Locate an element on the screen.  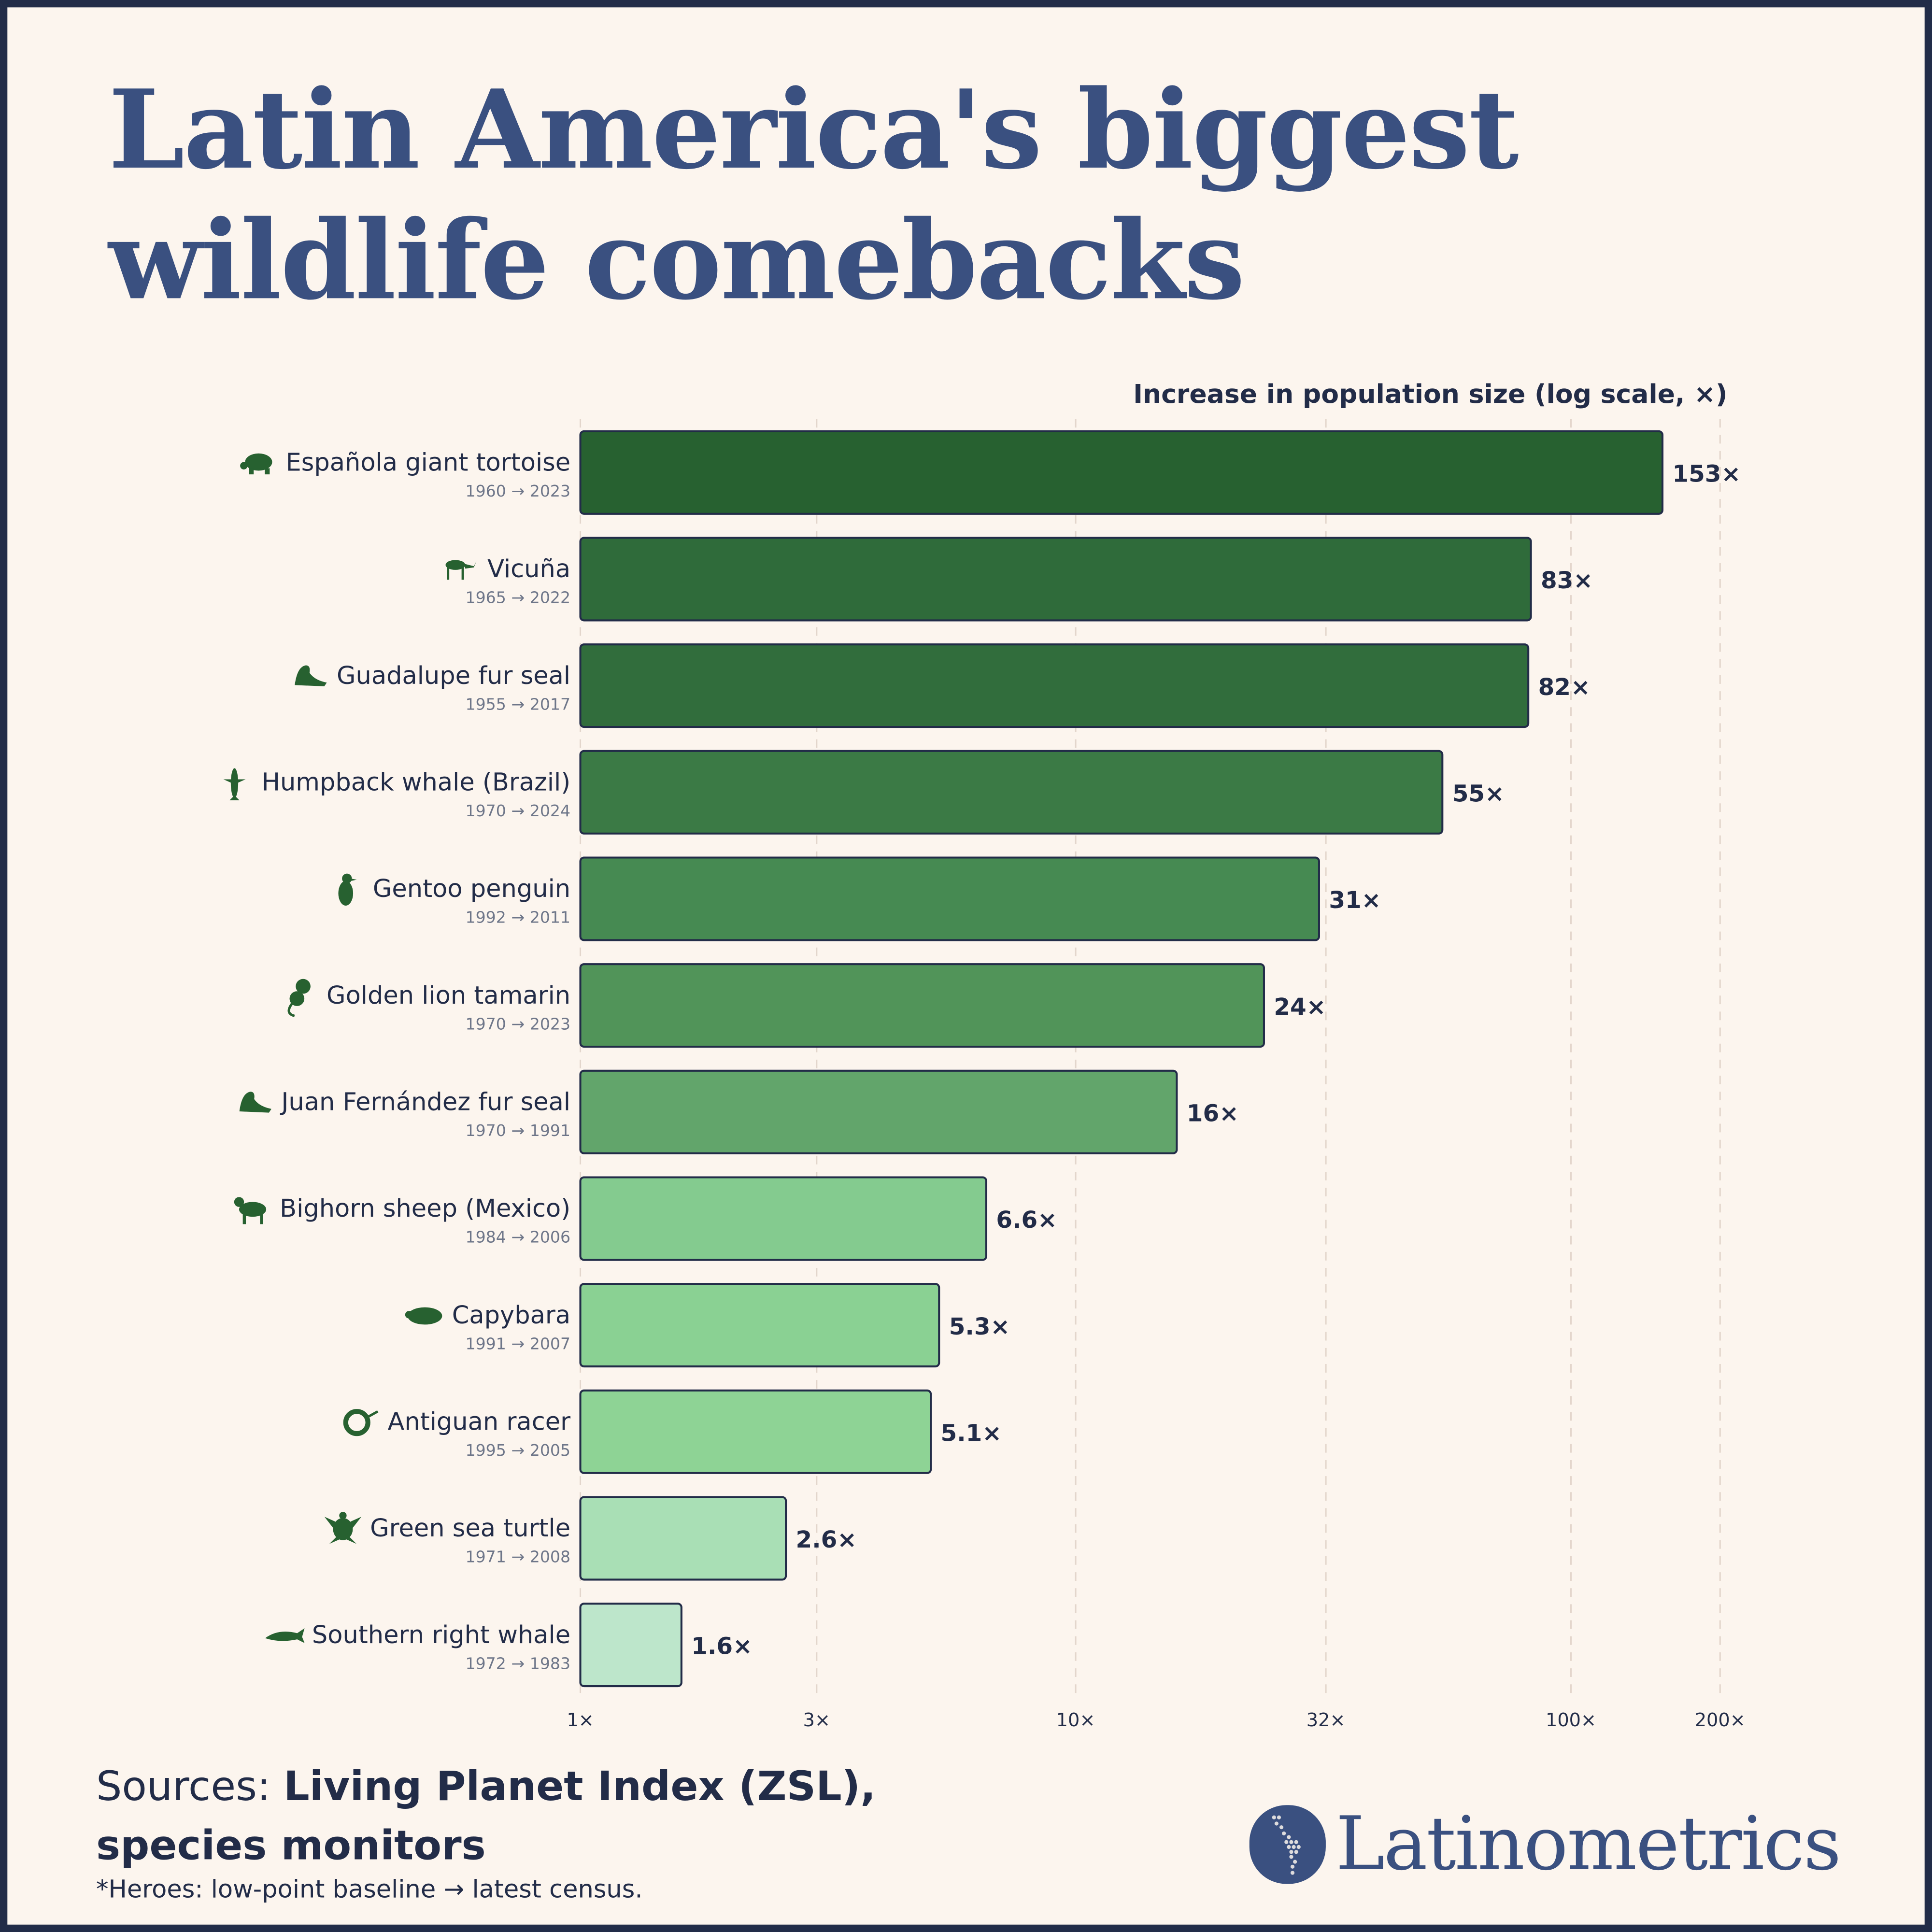
x-tick-label: 10× is located at coordinates (1075, 1720).